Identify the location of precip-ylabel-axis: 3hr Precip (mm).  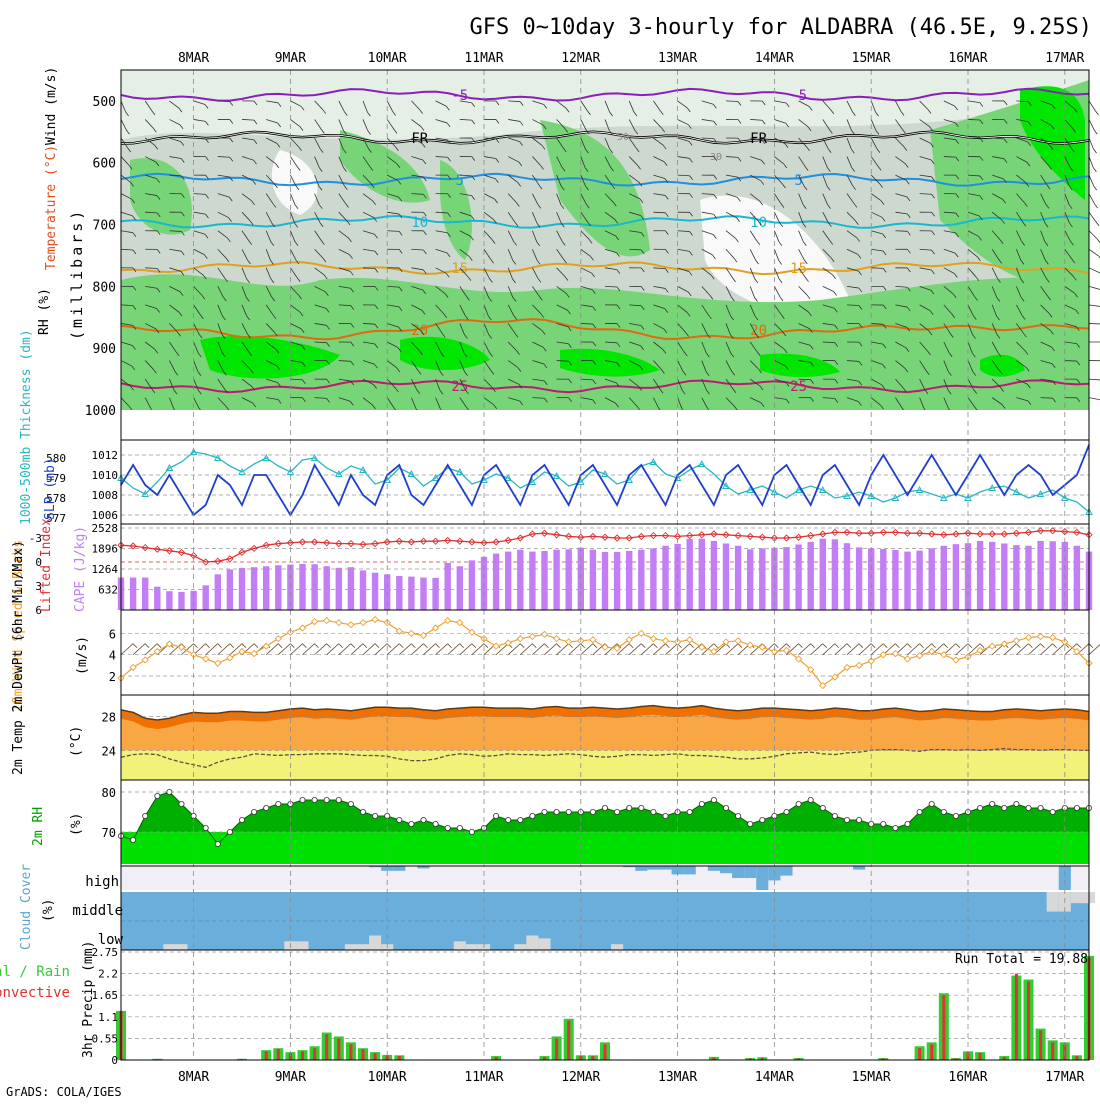
(88, 999).